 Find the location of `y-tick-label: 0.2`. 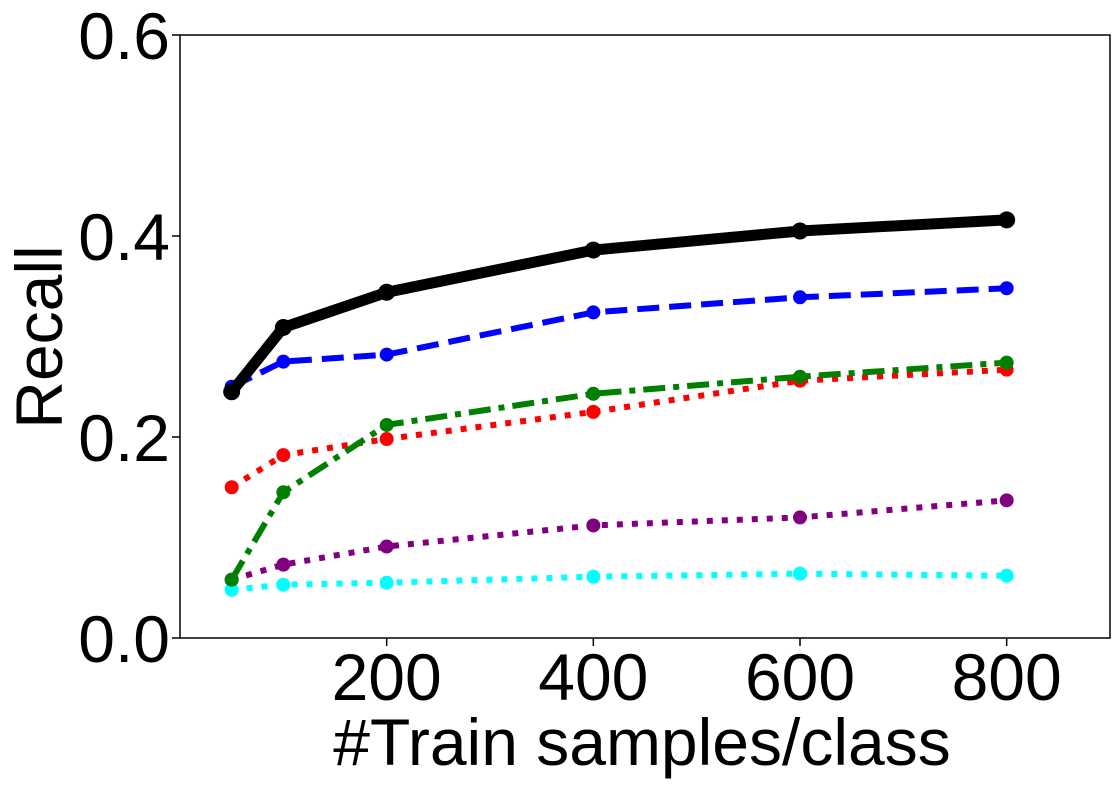

y-tick-label: 0.2 is located at coordinates (124, 438).